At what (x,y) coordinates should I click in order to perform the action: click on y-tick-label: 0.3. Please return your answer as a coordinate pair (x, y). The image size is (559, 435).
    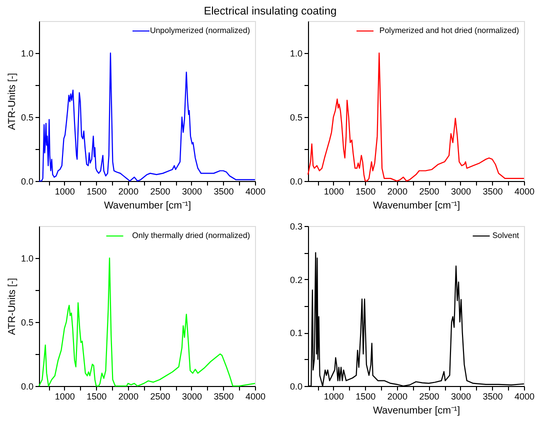
    Looking at the image, I should click on (296, 227).